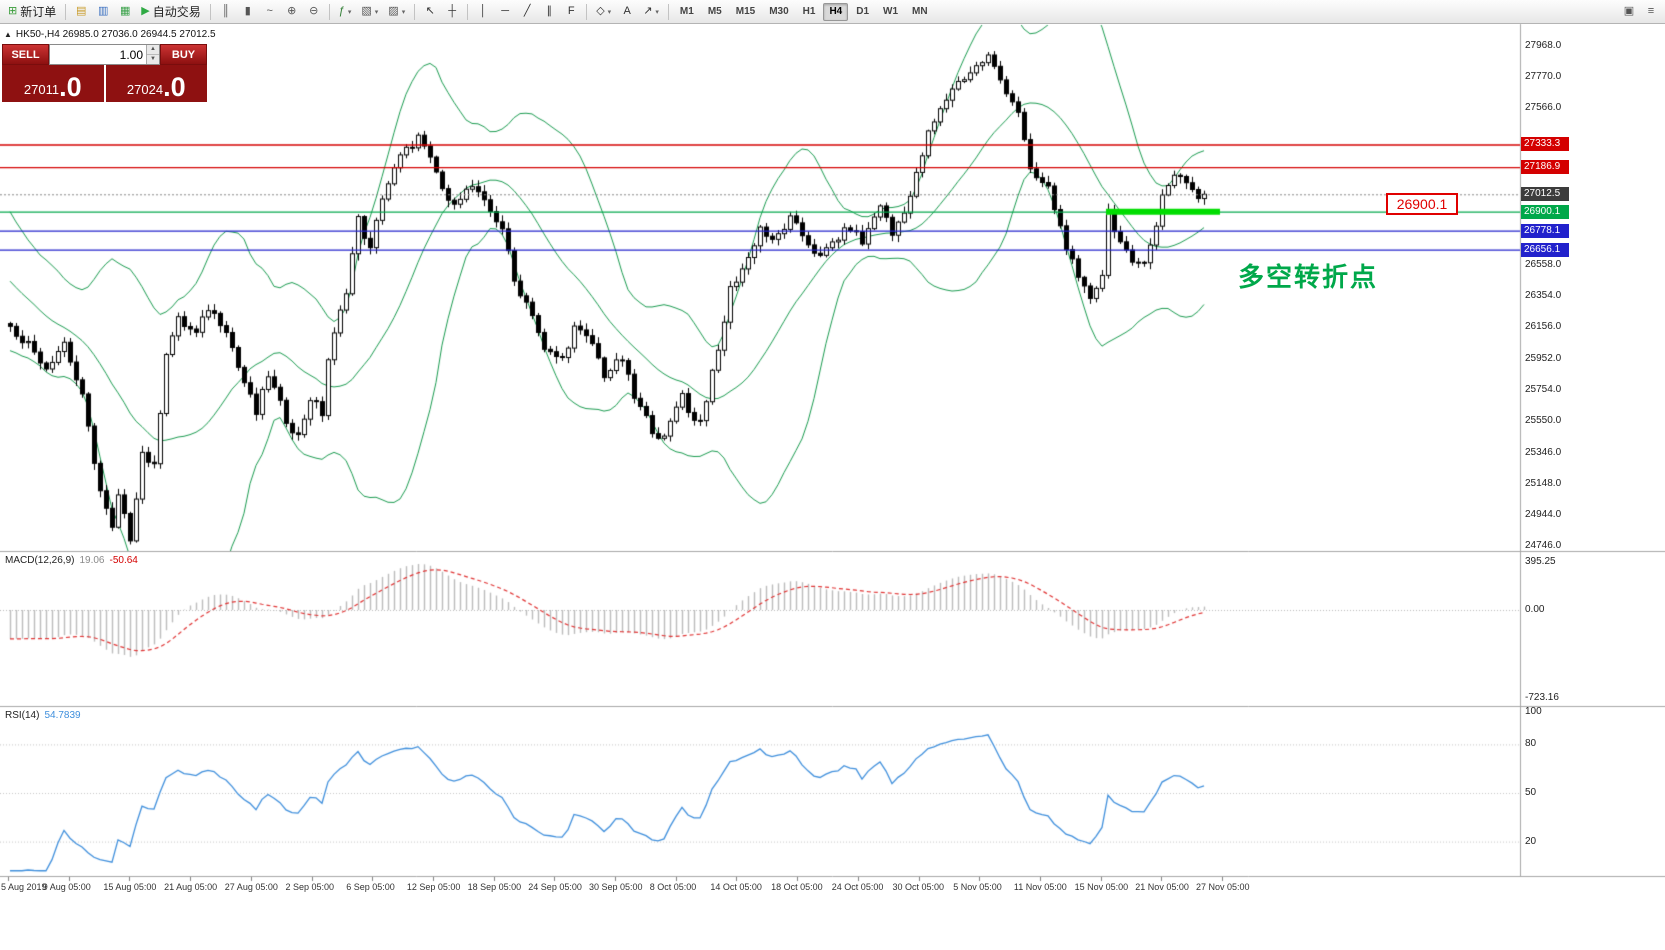  What do you see at coordinates (92, 560) in the screenshot?
I see `macd-value: 19.06` at bounding box center [92, 560].